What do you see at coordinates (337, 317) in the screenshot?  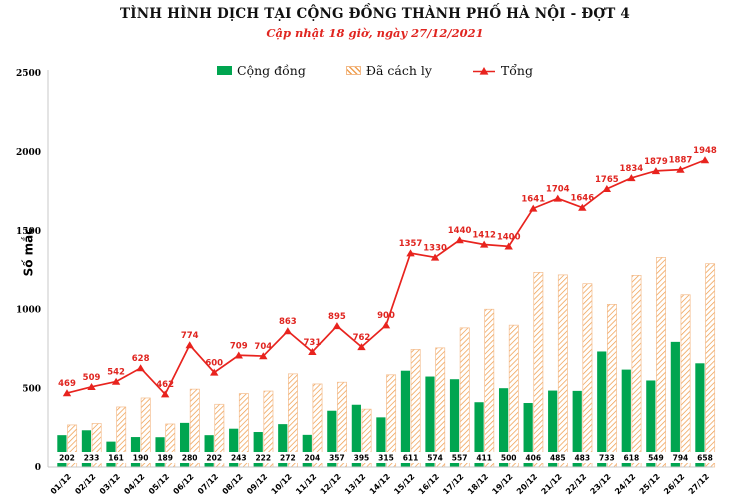 I see `value-label-tong: 895` at bounding box center [337, 317].